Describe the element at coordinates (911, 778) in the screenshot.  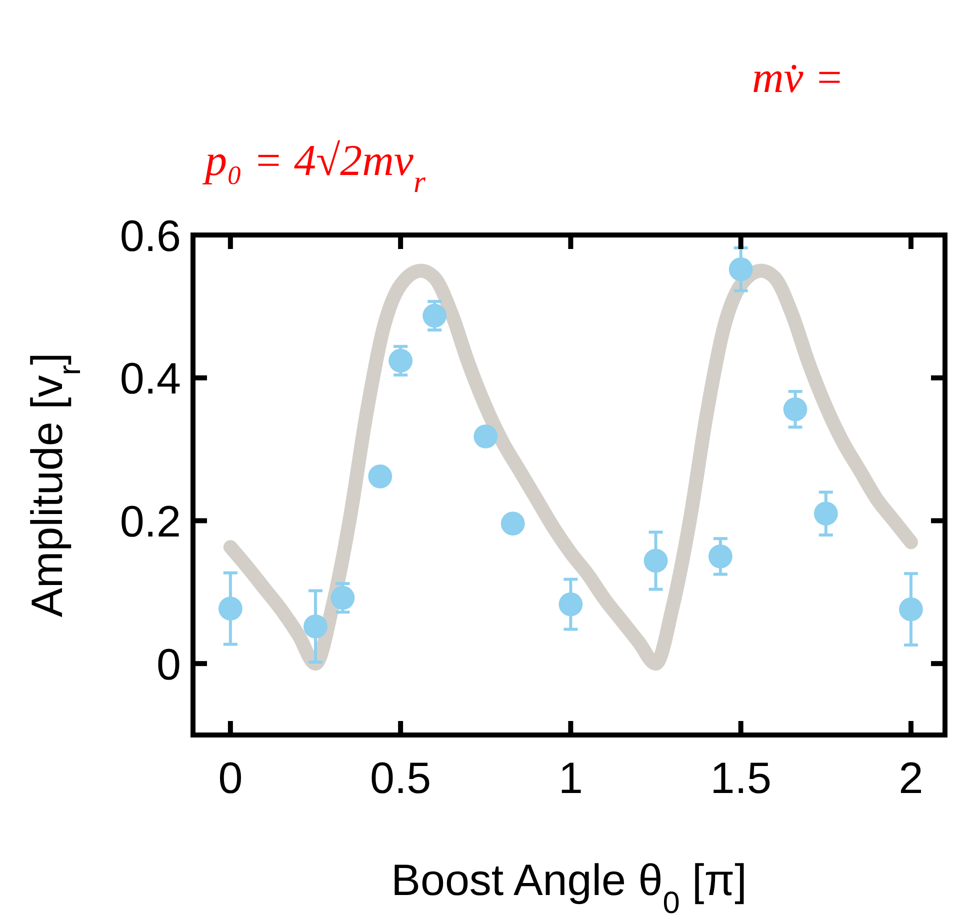
I see `x-tick-label: 2` at that location.